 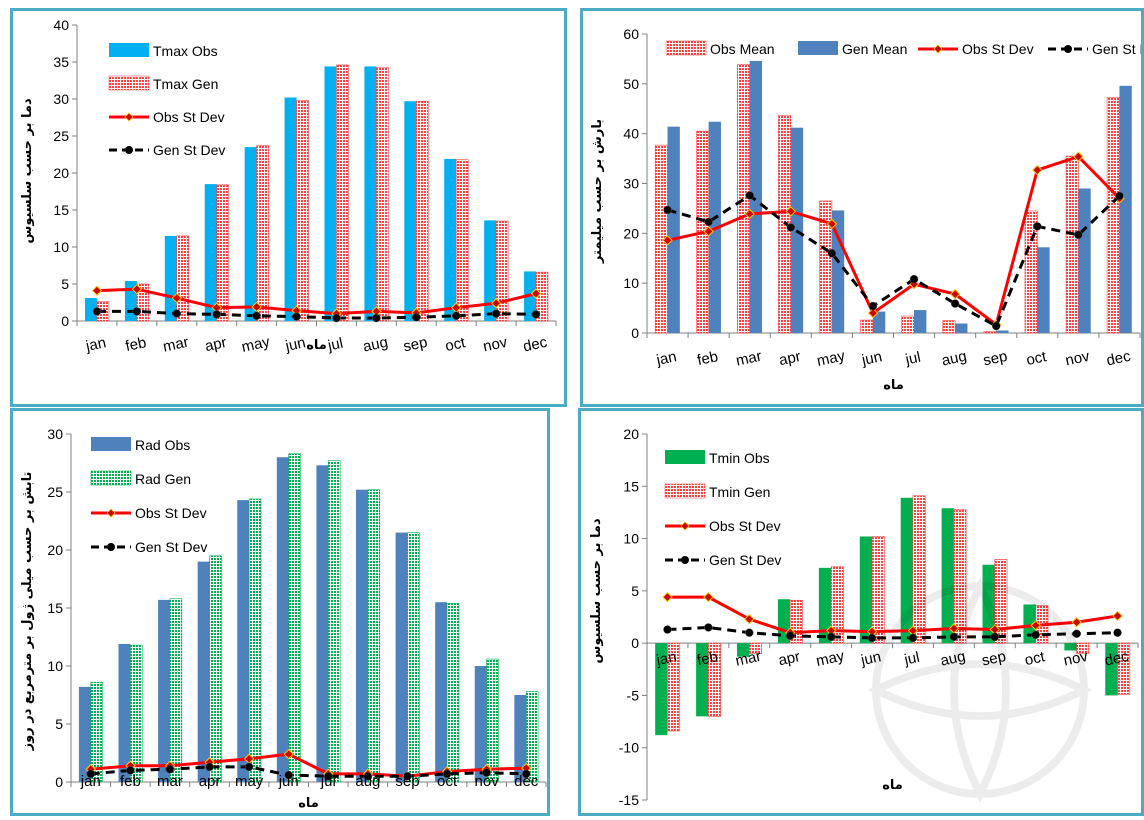 What do you see at coordinates (666, 658) in the screenshot?
I see `x-tick-label: jan` at bounding box center [666, 658].